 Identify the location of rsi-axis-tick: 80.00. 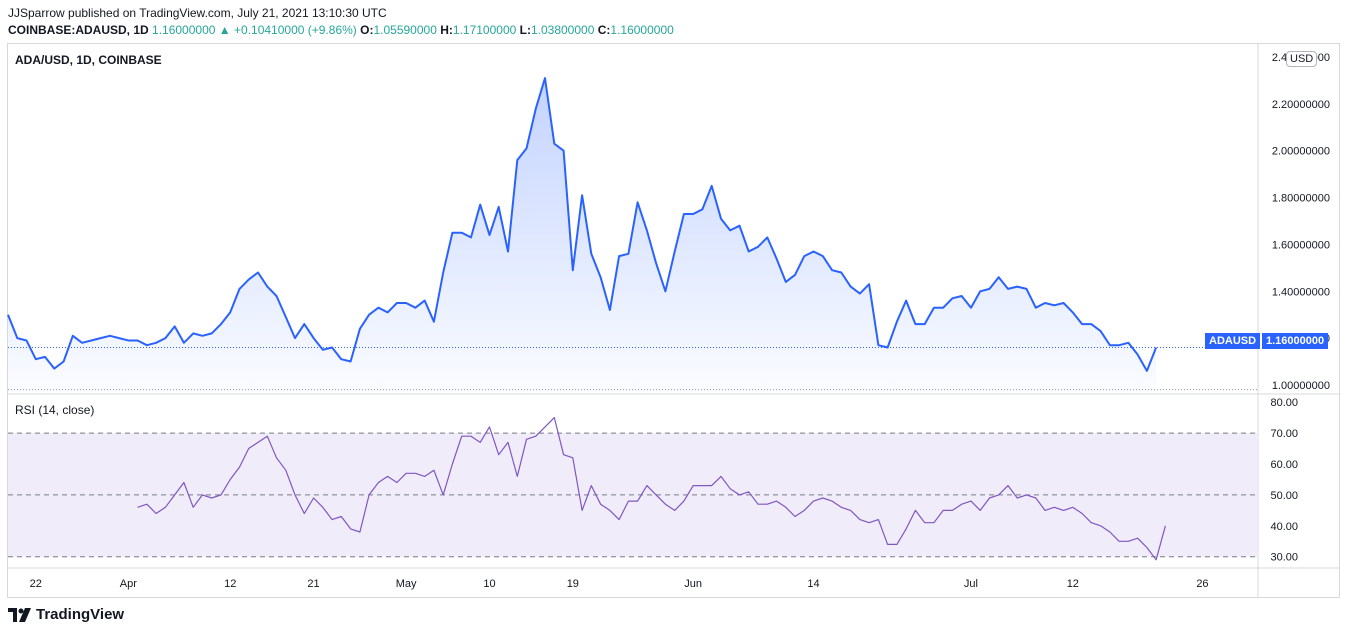
(1284, 403).